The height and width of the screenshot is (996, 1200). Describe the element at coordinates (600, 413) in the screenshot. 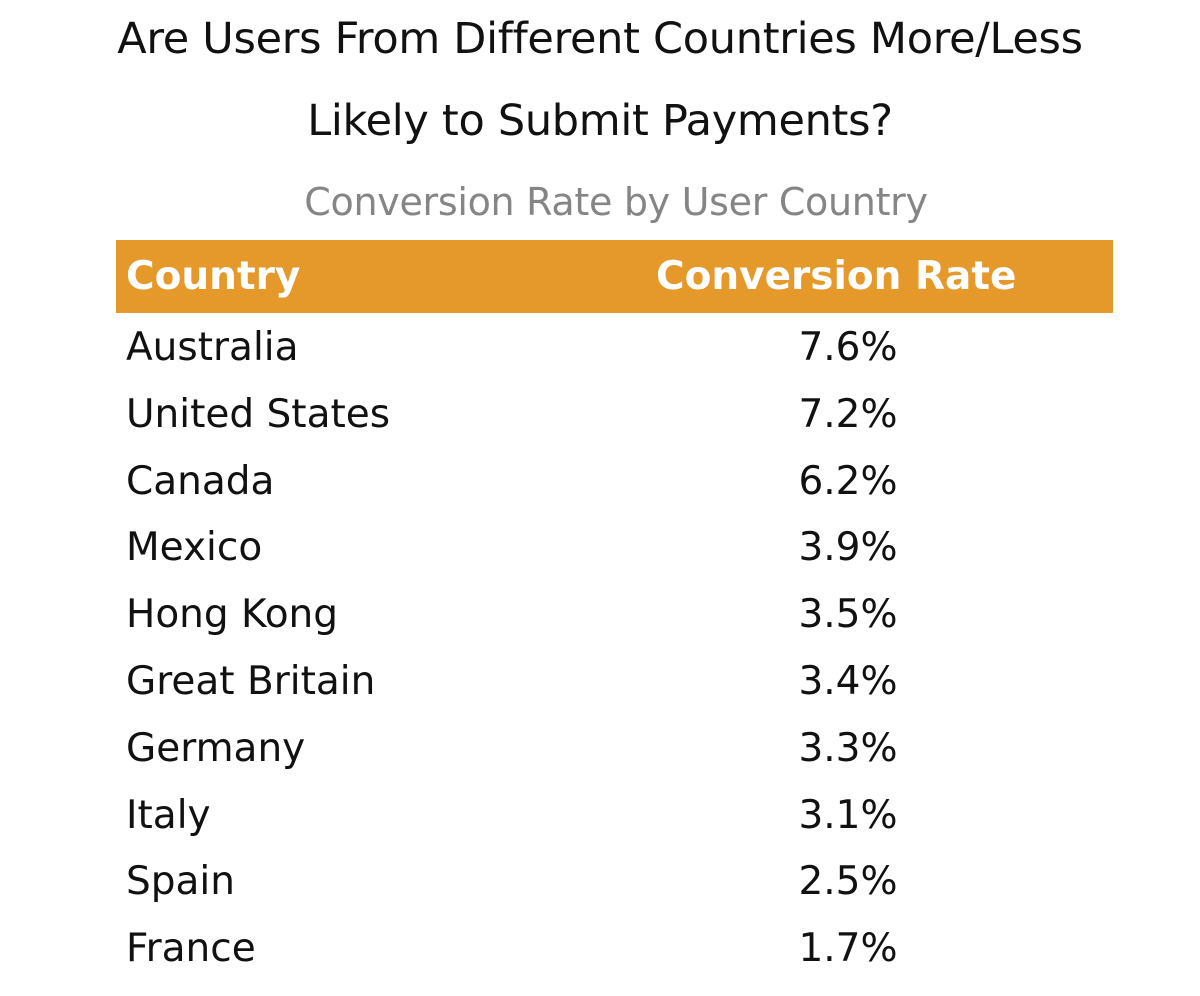

I see `table-row: United States 7.2%` at that location.